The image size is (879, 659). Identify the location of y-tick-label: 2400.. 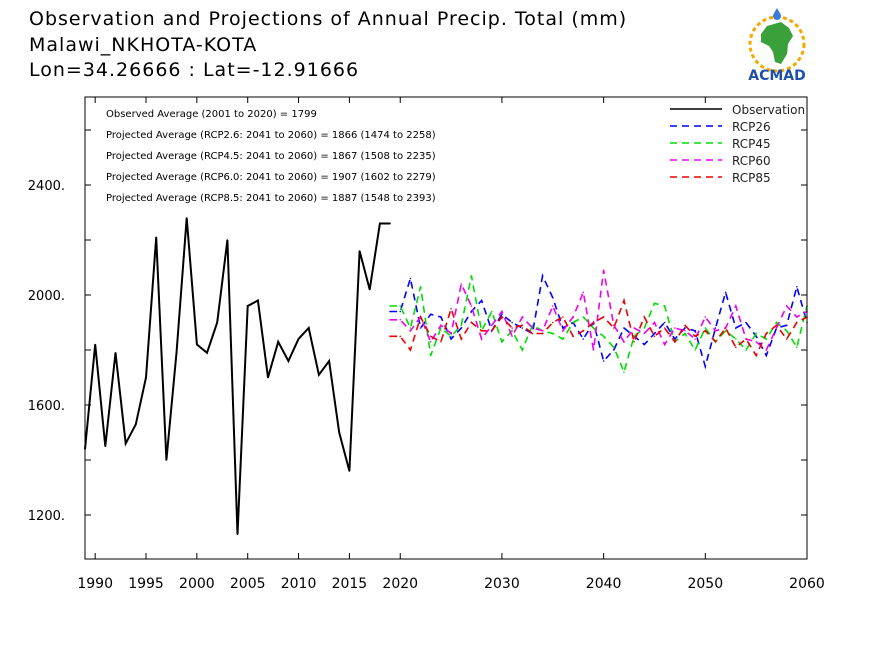
(46, 186).